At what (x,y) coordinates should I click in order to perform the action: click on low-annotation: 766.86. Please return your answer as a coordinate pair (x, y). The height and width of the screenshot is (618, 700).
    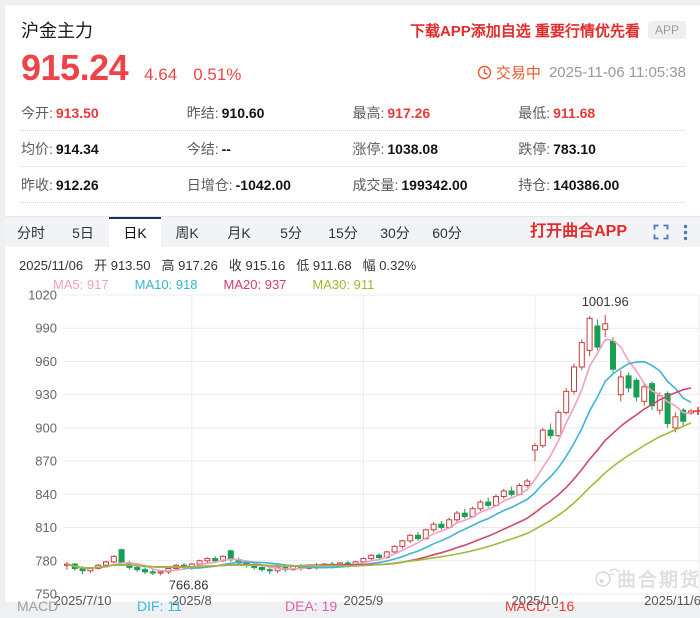
    Looking at the image, I should click on (189, 584).